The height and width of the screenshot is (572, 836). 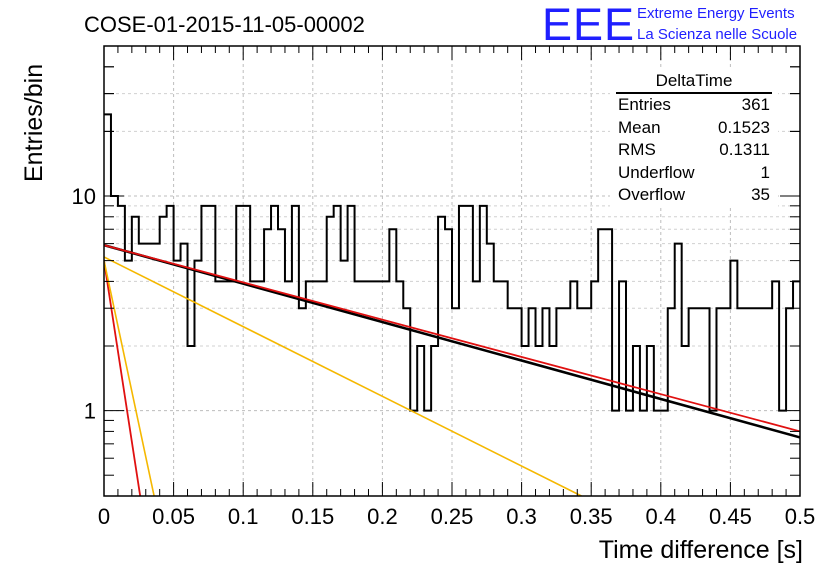 I want to click on stats-value: 35, so click(x=760, y=194).